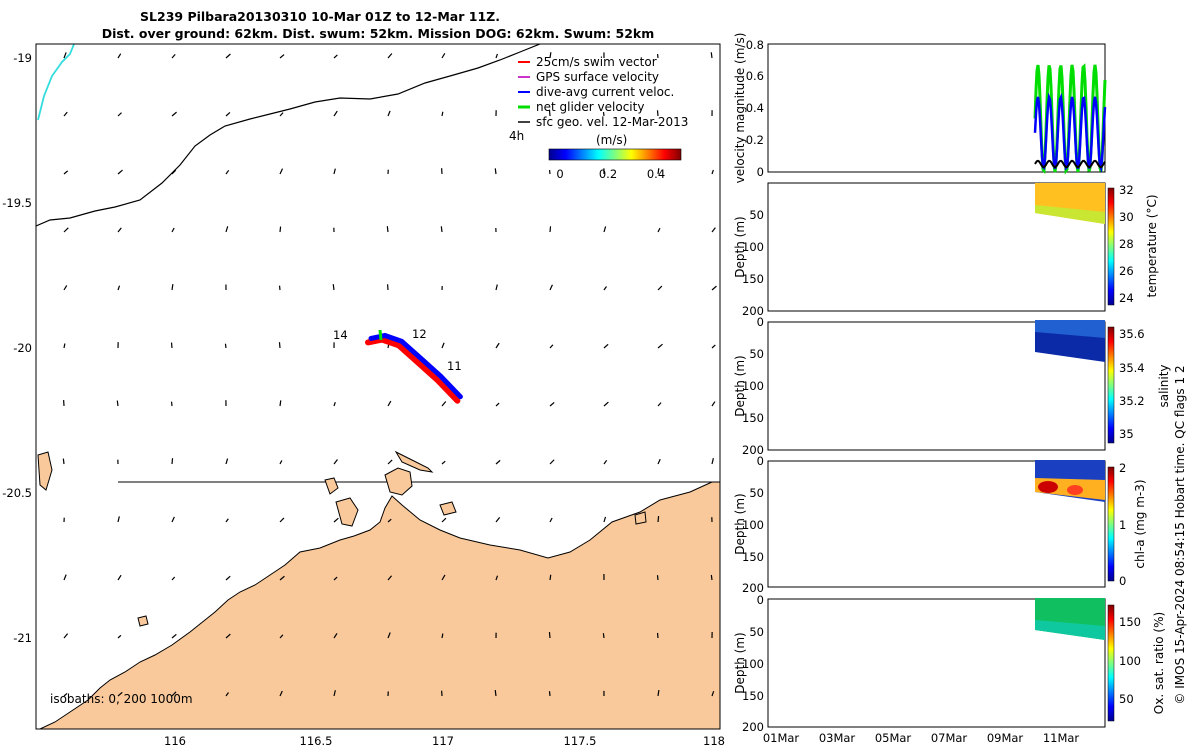 This screenshot has height=750, width=1200. Describe the element at coordinates (1075, 490) in the screenshot. I see `chla-max-patch` at that location.